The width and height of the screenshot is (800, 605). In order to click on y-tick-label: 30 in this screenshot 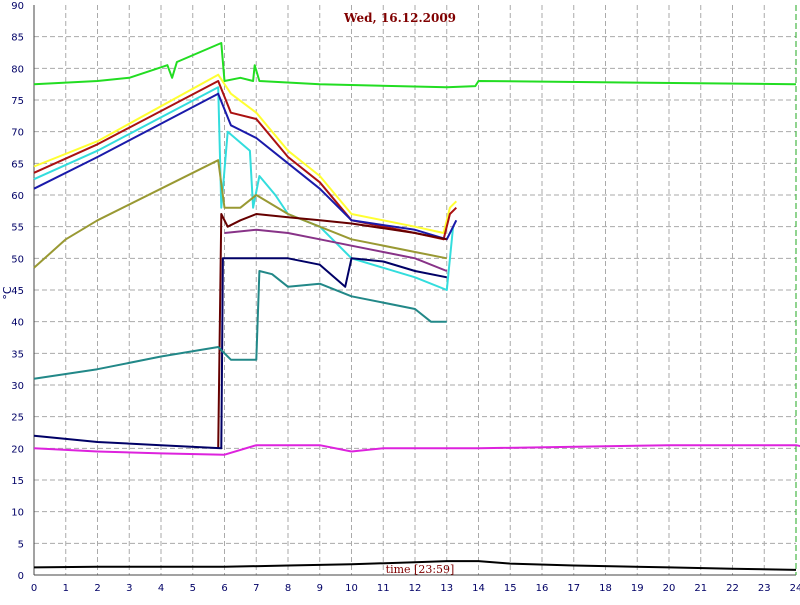, I will do `click(17, 386)`.